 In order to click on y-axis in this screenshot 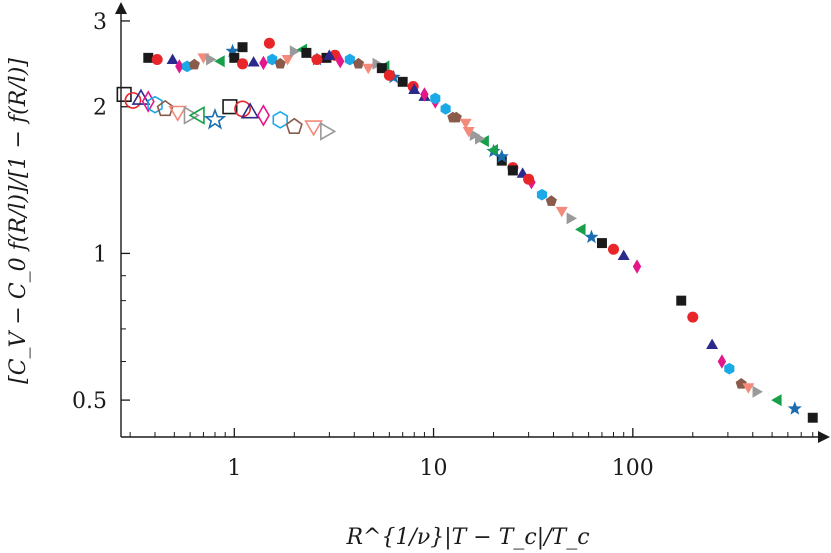, I will do `click(121, 219)`.